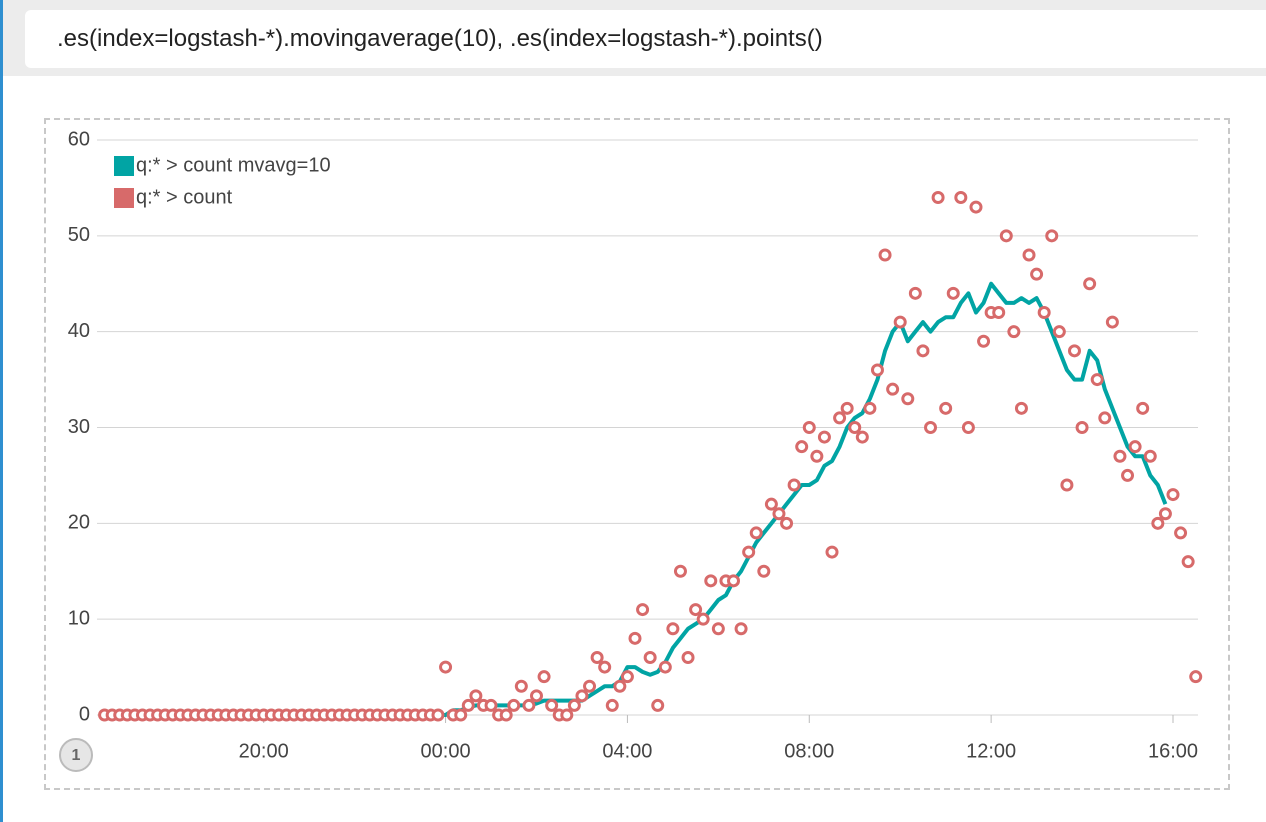 This screenshot has width=1266, height=822. I want to click on y-tick-label: 40, so click(79, 331).